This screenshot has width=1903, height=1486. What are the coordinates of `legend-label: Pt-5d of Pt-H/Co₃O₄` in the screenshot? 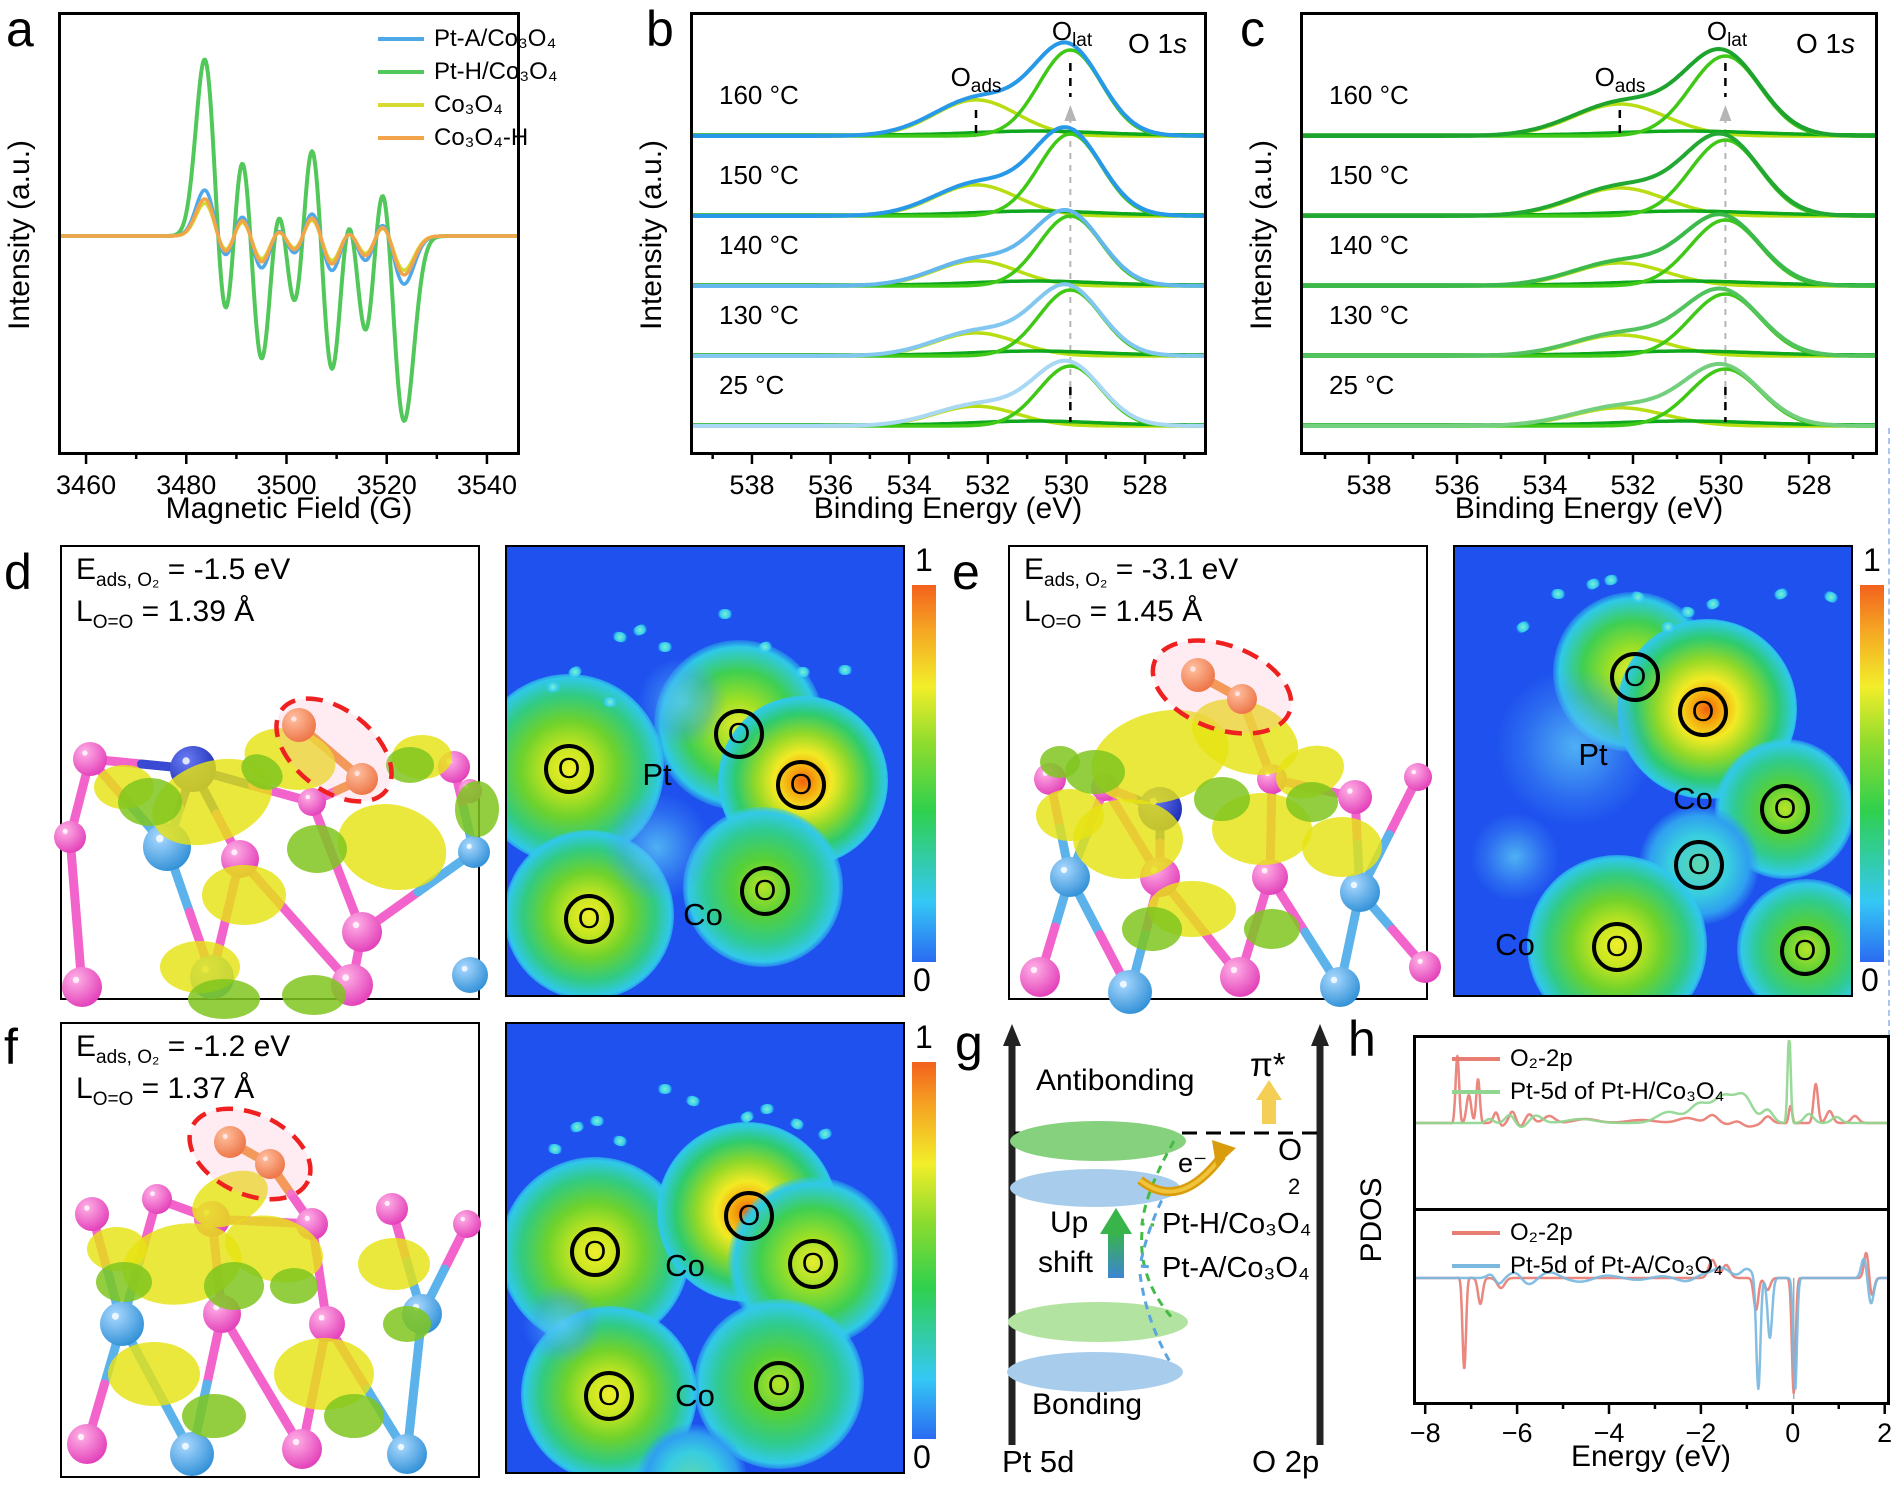 It's located at (1617, 1091).